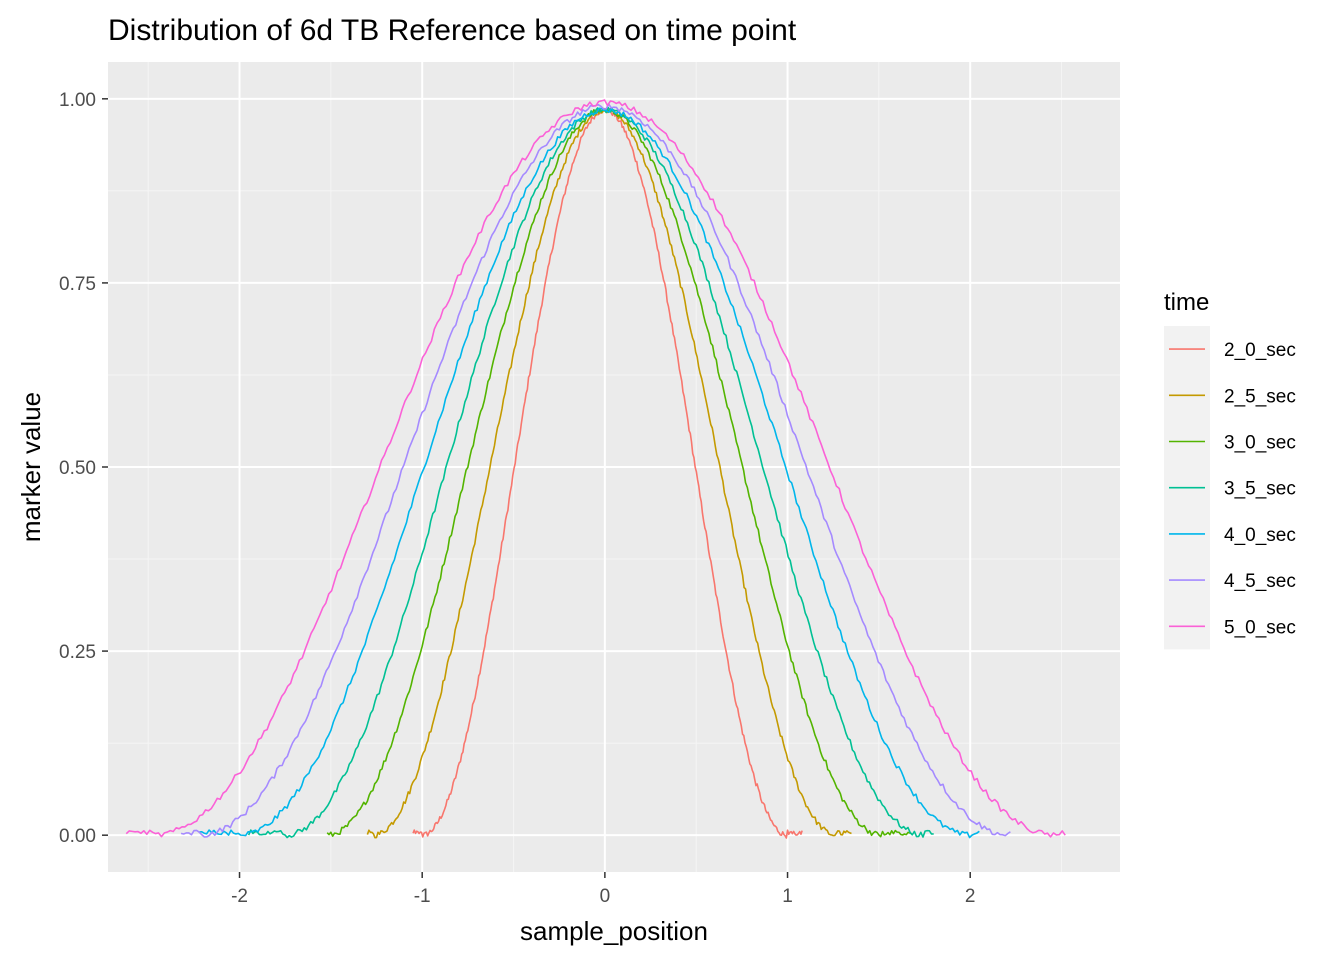 The width and height of the screenshot is (1344, 960). Describe the element at coordinates (970, 896) in the screenshot. I see `x-tick-label: 2` at that location.